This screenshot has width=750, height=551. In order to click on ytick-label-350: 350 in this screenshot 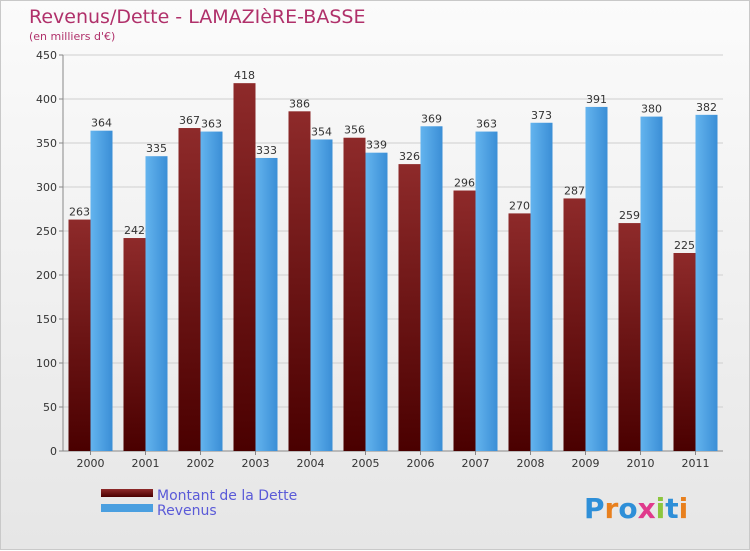, I will do `click(46, 143)`.